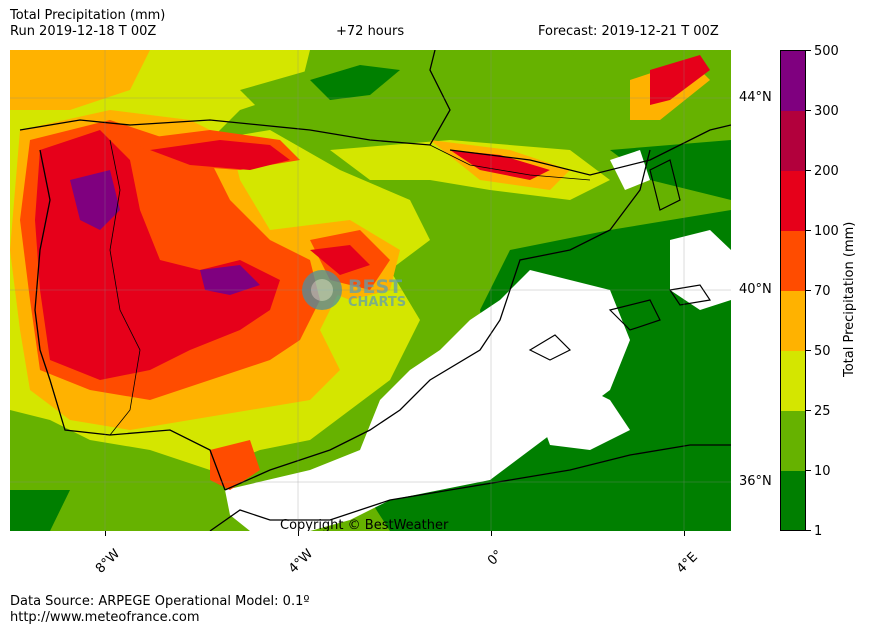  Describe the element at coordinates (628, 31) in the screenshot. I see `forecast-time: Forecast: 2019-12-21 T 00Z` at that location.